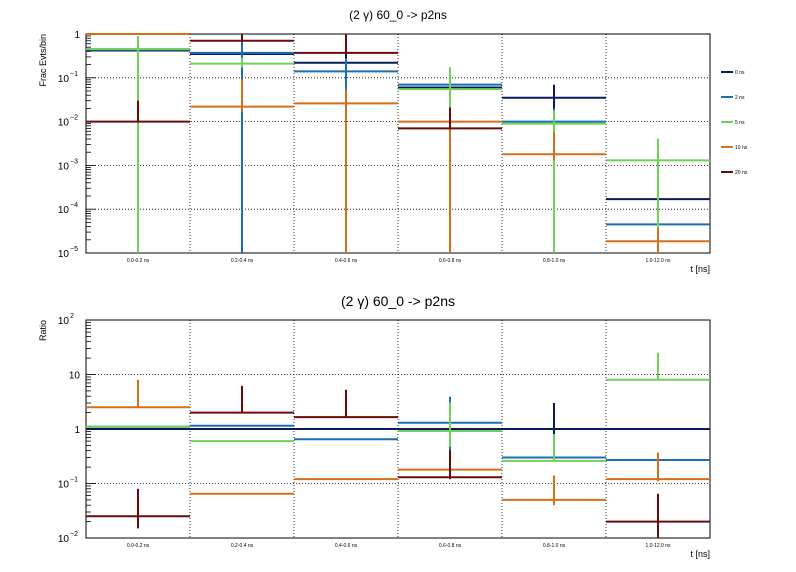 The width and height of the screenshot is (796, 572). What do you see at coordinates (741, 148) in the screenshot?
I see `legend-label: 10 ns` at bounding box center [741, 148].